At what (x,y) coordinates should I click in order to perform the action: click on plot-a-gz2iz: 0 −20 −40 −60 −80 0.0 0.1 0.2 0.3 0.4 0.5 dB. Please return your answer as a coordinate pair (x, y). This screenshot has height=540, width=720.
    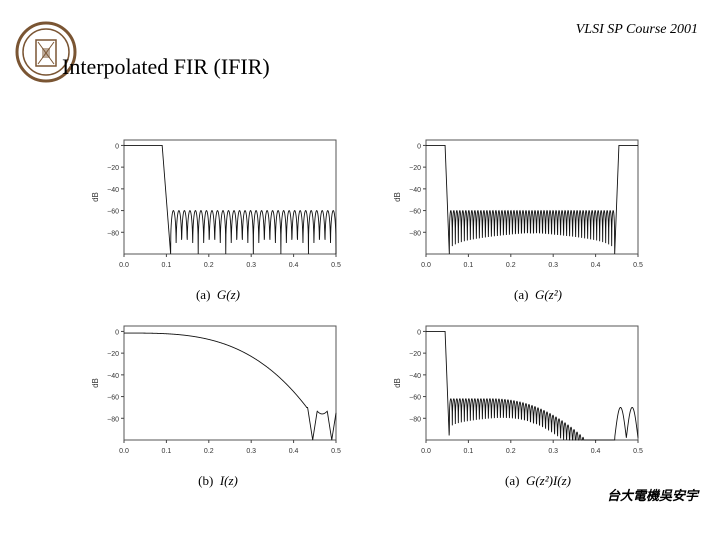
    Looking at the image, I should click on (525, 390).